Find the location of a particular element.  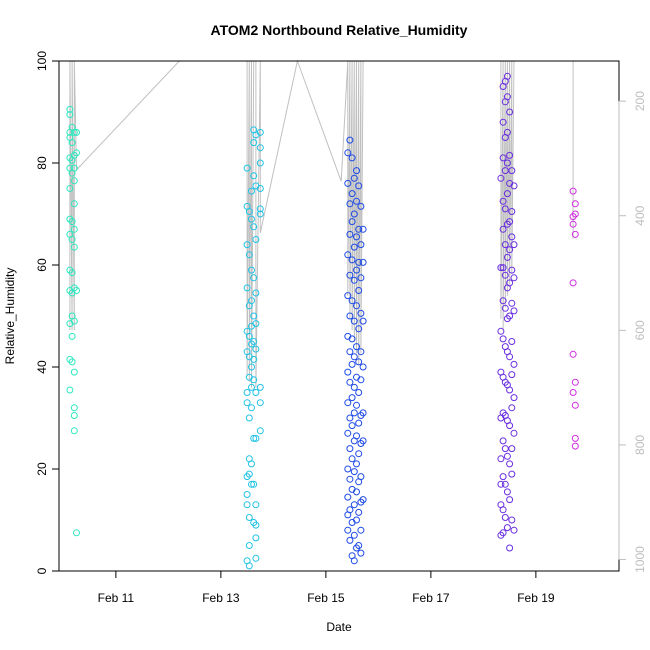

y-axis-label: Relative_Humidity is located at coordinates (10, 316).